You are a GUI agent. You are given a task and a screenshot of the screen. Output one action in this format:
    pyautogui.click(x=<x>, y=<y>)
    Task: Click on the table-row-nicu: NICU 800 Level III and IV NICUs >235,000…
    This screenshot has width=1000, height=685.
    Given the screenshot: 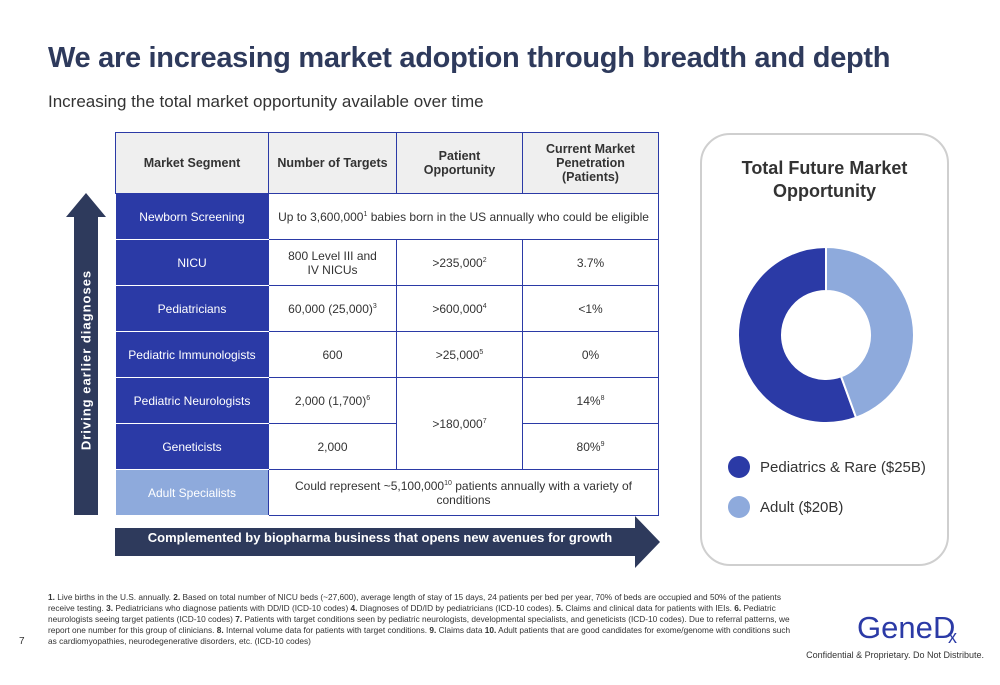 What is the action you would take?
    pyautogui.click(x=387, y=262)
    